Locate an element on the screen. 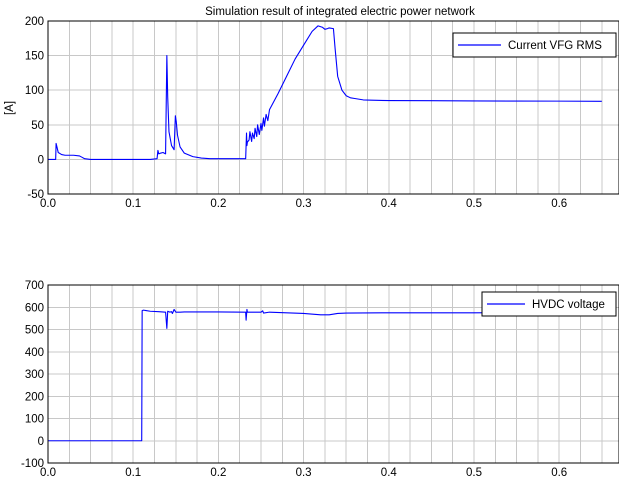  y-tick-label: 700 is located at coordinates (34, 286).